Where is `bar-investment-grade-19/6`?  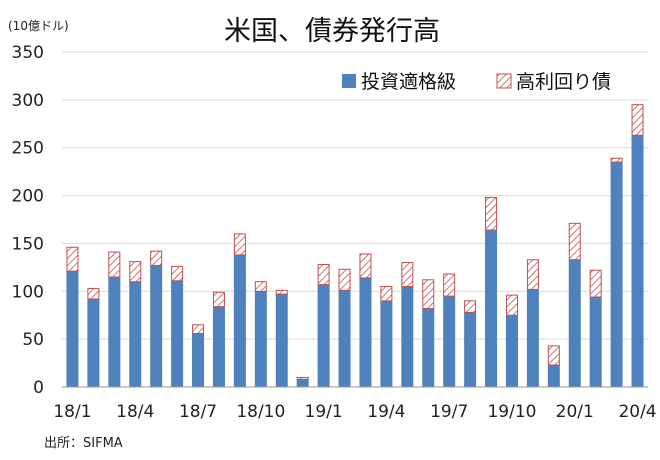 bar-investment-grade-19/6 is located at coordinates (428, 347).